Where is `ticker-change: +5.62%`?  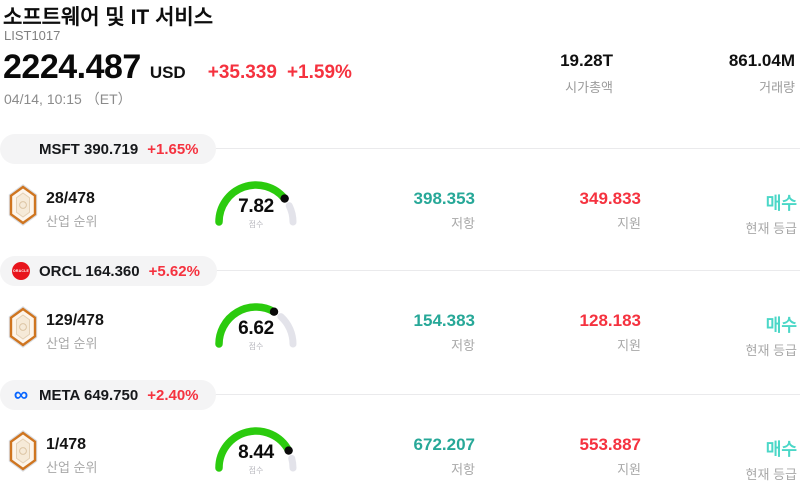
ticker-change: +5.62% is located at coordinates (174, 271).